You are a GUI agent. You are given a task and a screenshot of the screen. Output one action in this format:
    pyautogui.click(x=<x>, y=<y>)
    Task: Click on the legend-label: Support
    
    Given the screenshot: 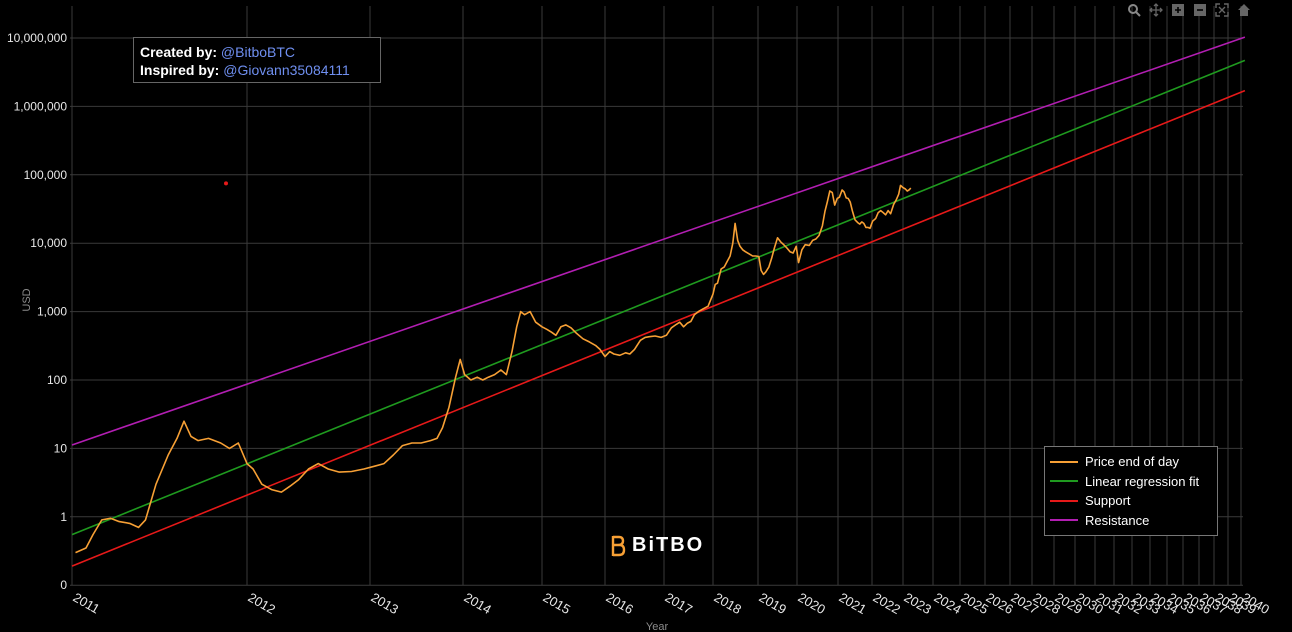 What is the action you would take?
    pyautogui.click(x=1108, y=501)
    